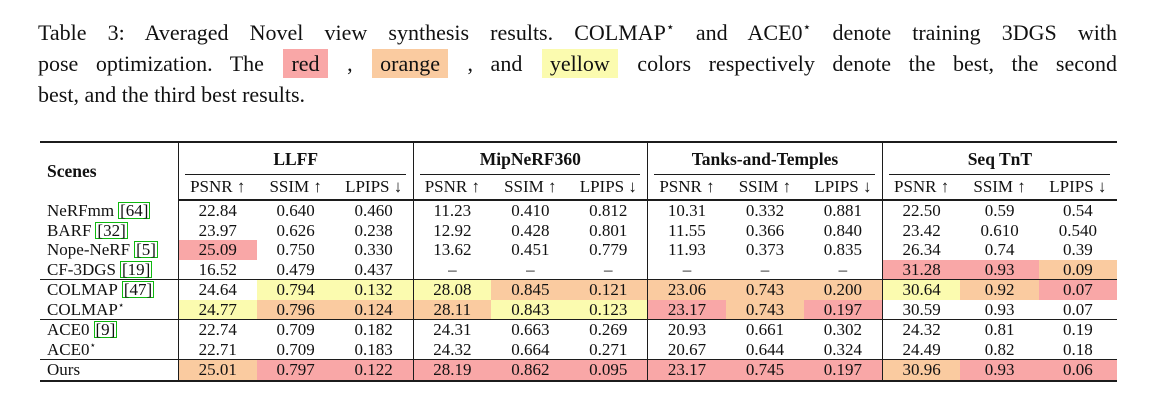 The image size is (1157, 410). Describe the element at coordinates (111, 230) in the screenshot. I see `citation-link: [32]` at that location.